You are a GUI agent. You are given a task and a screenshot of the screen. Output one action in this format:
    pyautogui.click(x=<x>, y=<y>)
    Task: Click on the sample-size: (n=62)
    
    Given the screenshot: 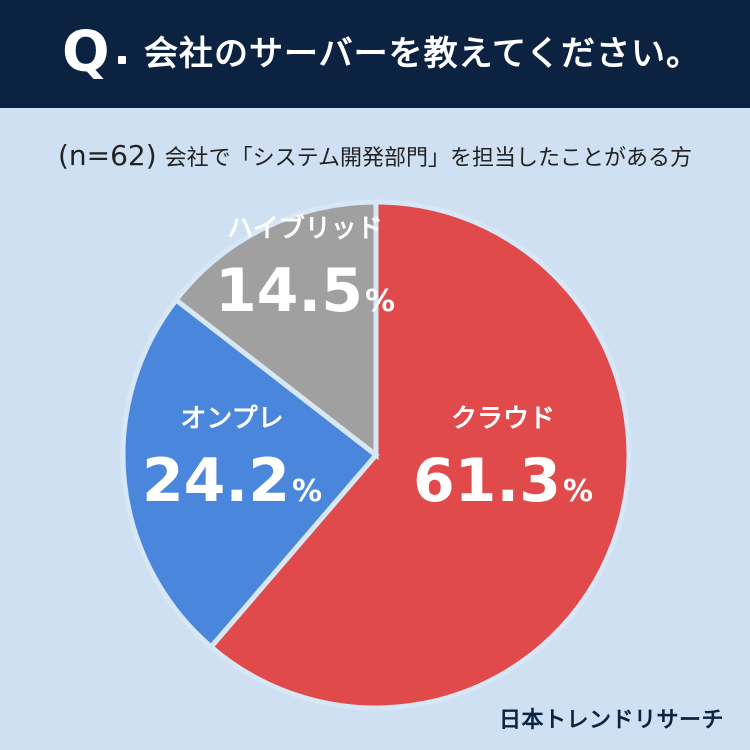 What is the action you would take?
    pyautogui.click(x=107, y=155)
    